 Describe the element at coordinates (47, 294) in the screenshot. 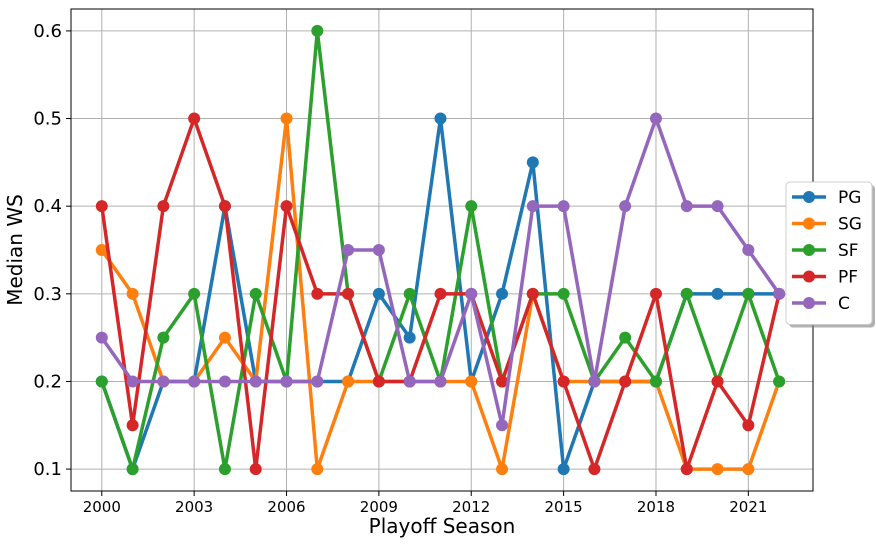

I see `y-tick-label: 0.3` at that location.